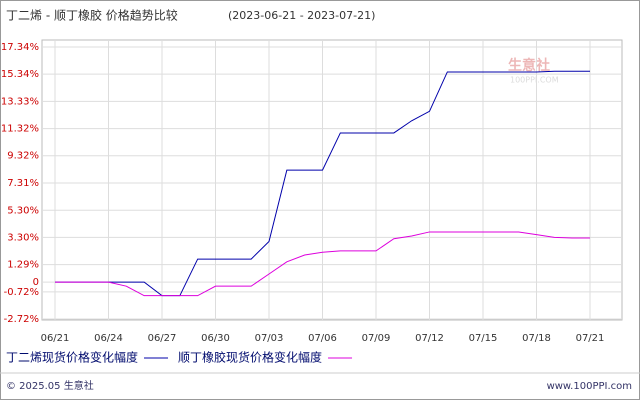 This screenshot has height=404, width=640. I want to click on y-tick-label: -0.72%, so click(21, 292).